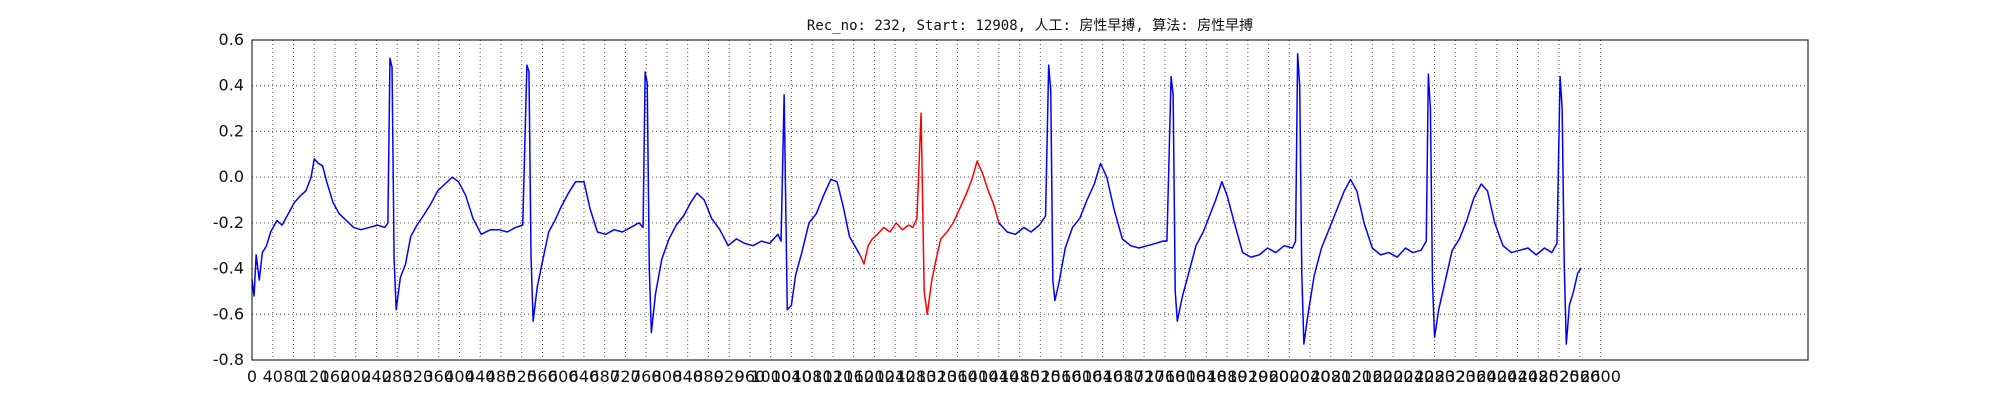  I want to click on x-tick-label: 1000, so click(770, 376).